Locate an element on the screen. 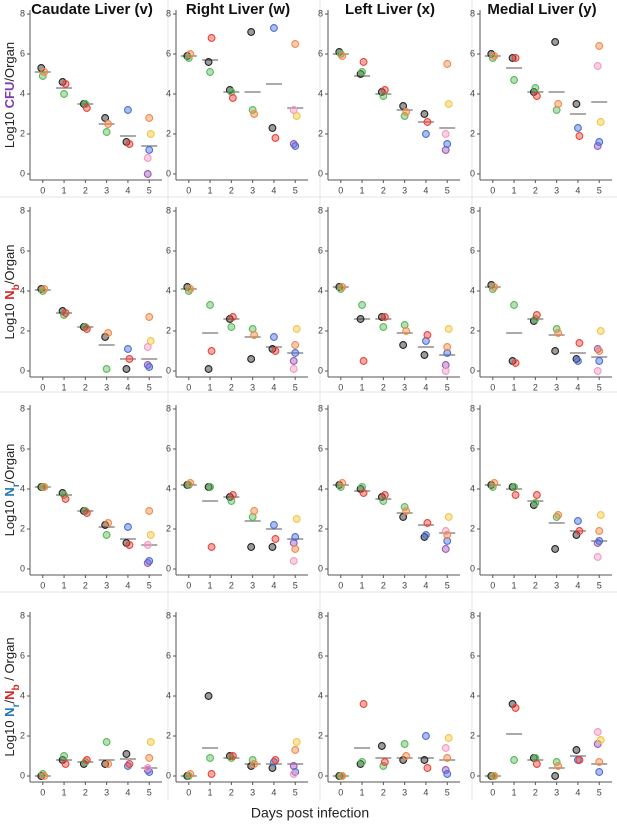  panel-title: Right Liver (w) is located at coordinates (238, 9).